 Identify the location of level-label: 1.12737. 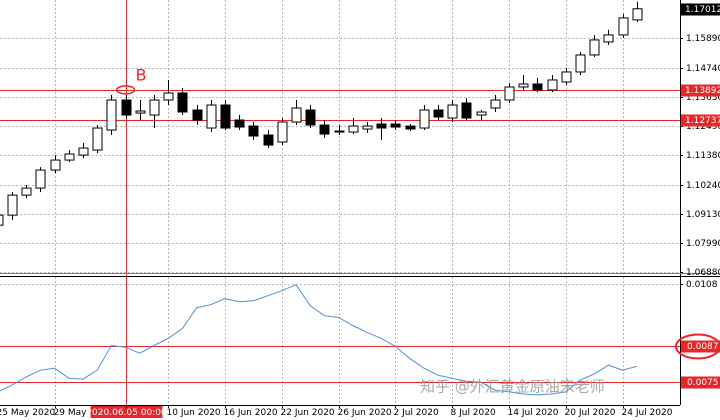
(702, 121).